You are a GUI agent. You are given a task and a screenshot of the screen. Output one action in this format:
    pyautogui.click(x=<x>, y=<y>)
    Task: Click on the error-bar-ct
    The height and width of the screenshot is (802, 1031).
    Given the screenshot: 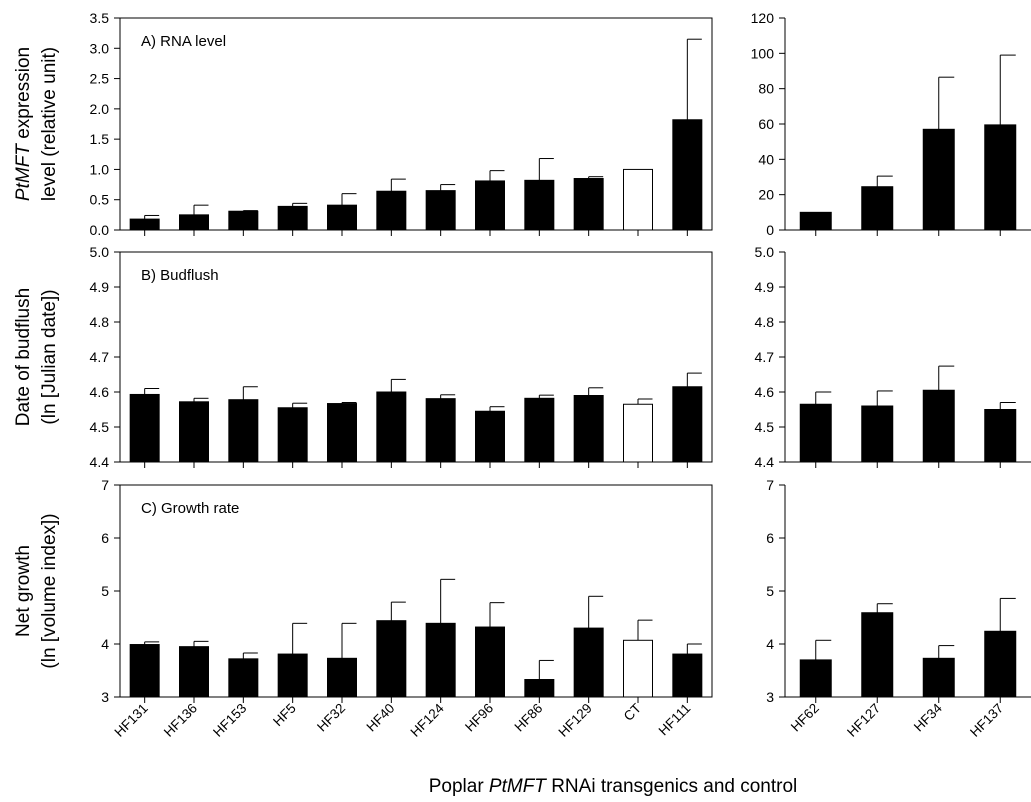 What is the action you would take?
    pyautogui.click(x=645, y=630)
    